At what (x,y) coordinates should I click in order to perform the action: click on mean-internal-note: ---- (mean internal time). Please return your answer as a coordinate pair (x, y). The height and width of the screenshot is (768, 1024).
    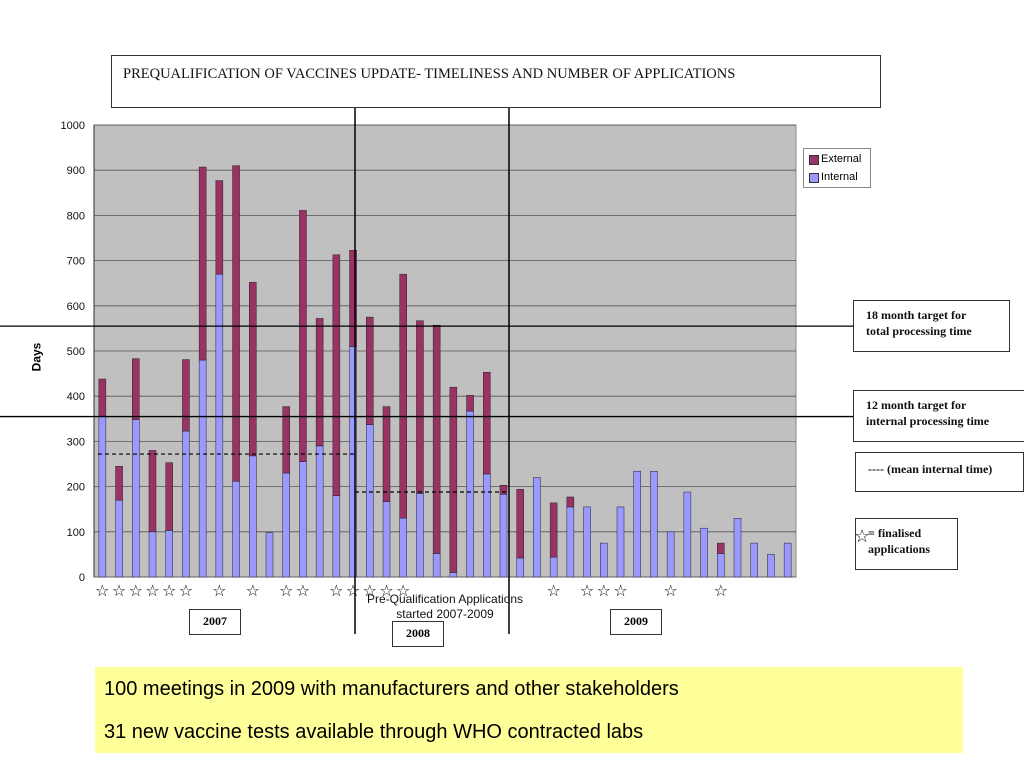
    Looking at the image, I should click on (939, 472).